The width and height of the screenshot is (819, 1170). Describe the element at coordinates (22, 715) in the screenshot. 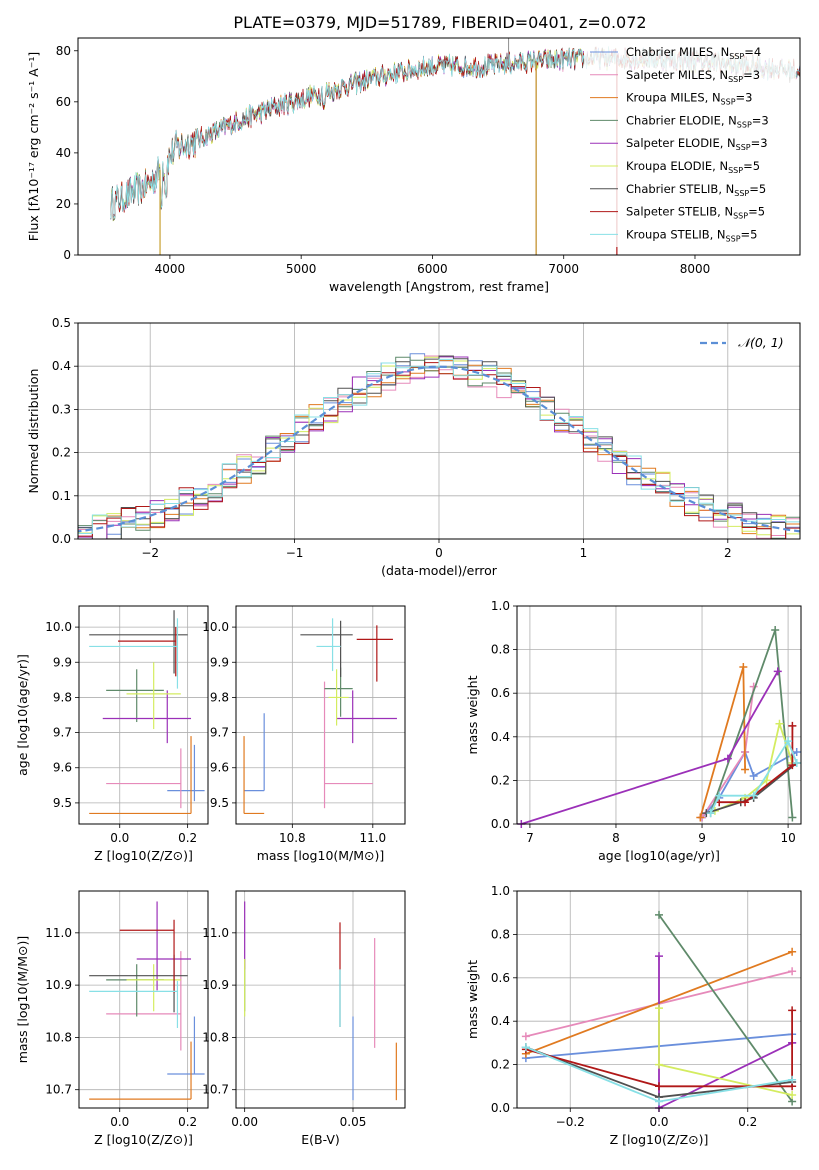

I see `y-axis-label: age [log10(age/yr)]` at that location.